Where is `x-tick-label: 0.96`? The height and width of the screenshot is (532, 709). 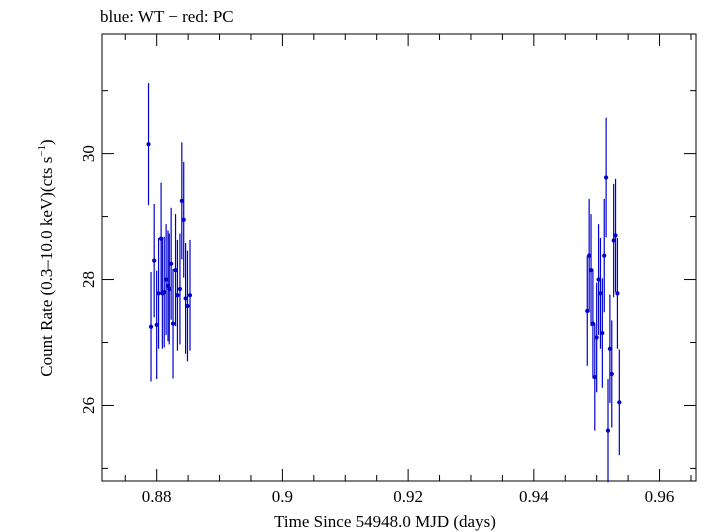
x-tick-label: 0.96 is located at coordinates (660, 496).